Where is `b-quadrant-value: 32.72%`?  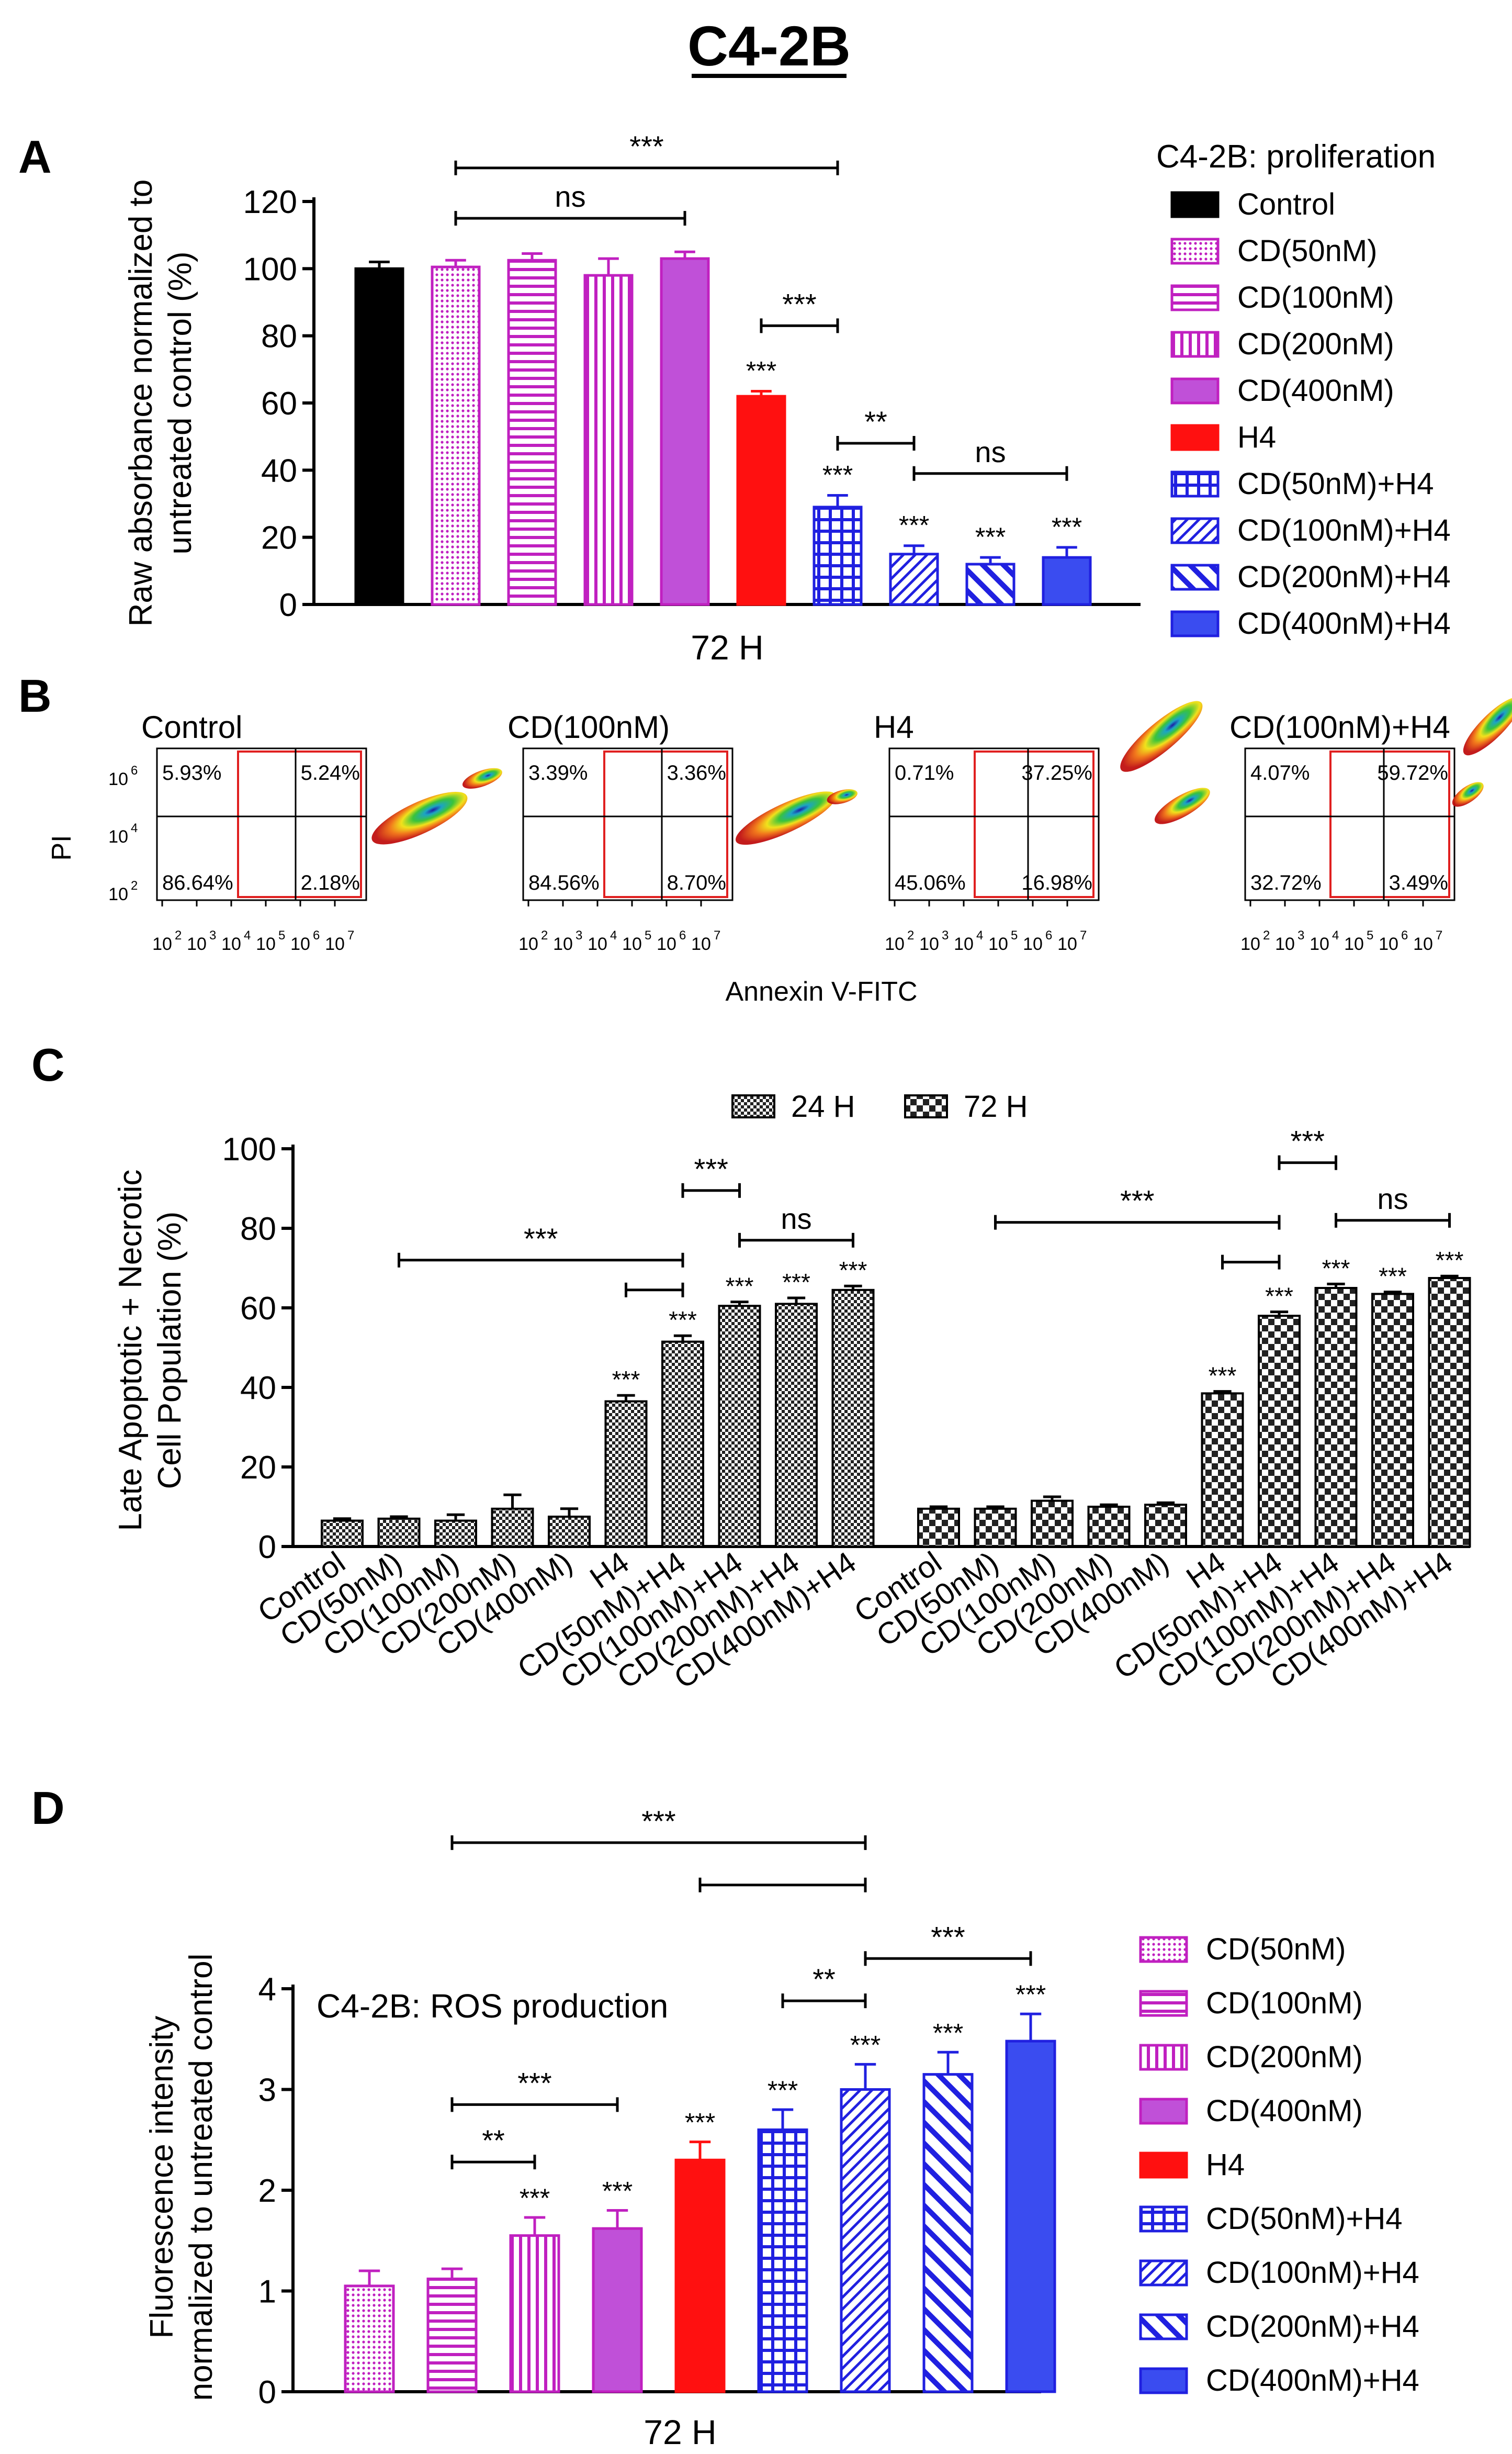
b-quadrant-value: 32.72% is located at coordinates (1286, 882).